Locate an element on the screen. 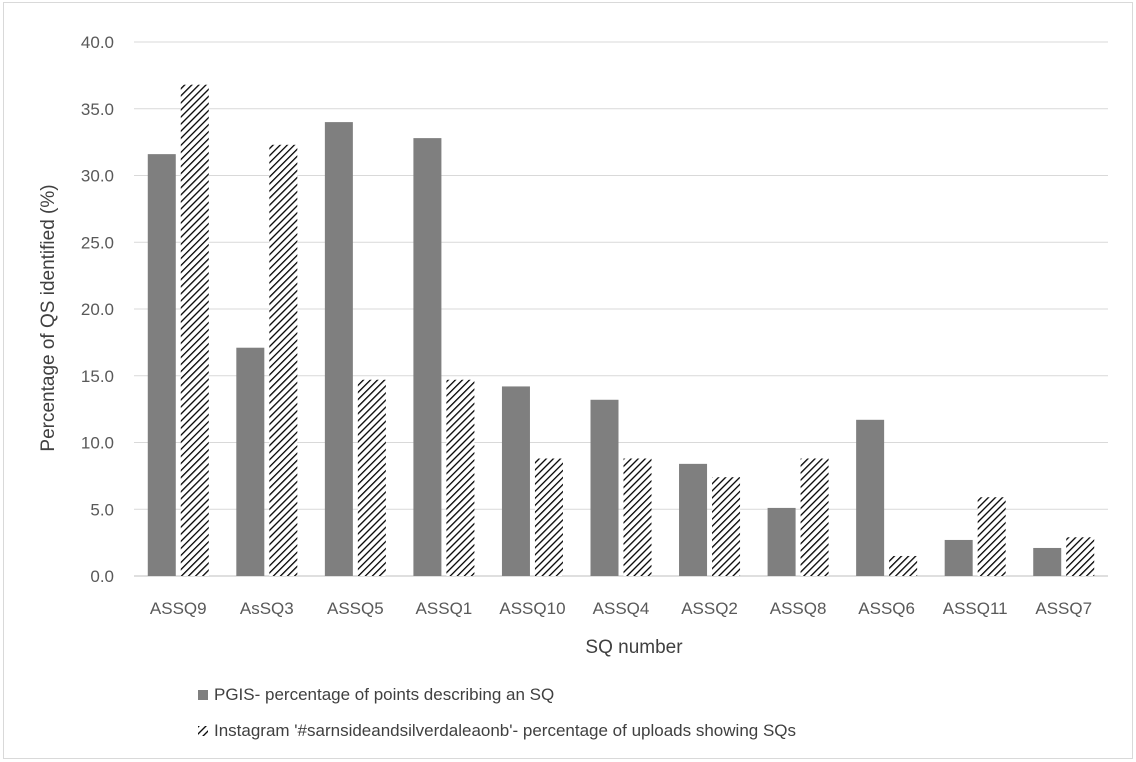 This screenshot has height=762, width=1136. y-tick-label: 20.0 is located at coordinates (97, 309).